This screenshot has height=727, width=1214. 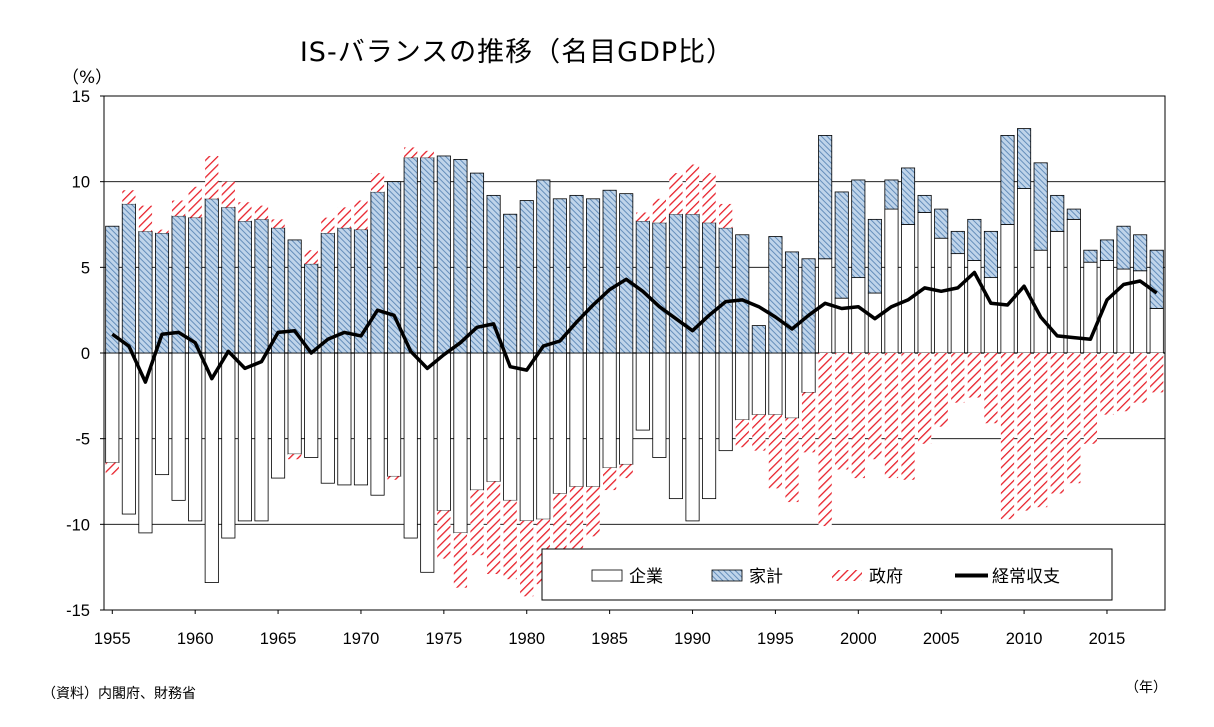 I want to click on y-tick-label: 10, so click(x=81, y=183).